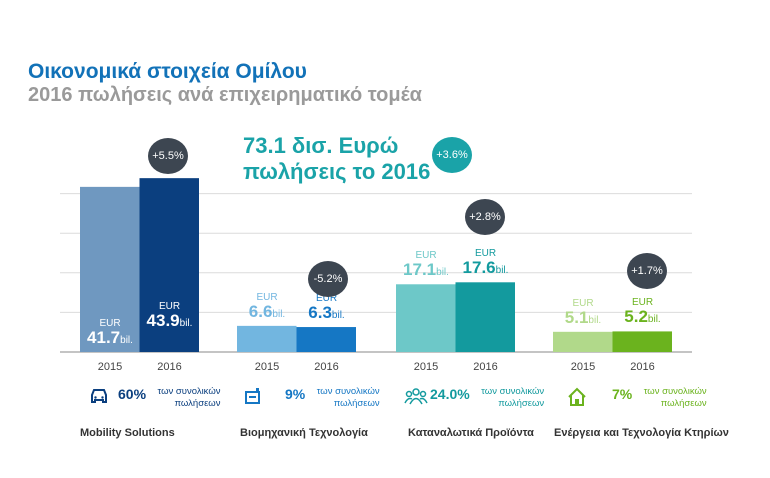  What do you see at coordinates (583, 341) in the screenshot?
I see `bar-3-2015` at bounding box center [583, 341].